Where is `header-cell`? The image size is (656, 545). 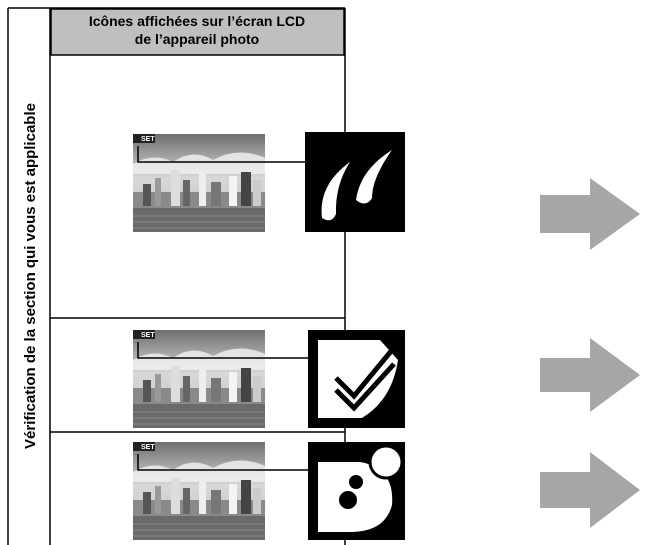
header-cell is located at coordinates (197, 32).